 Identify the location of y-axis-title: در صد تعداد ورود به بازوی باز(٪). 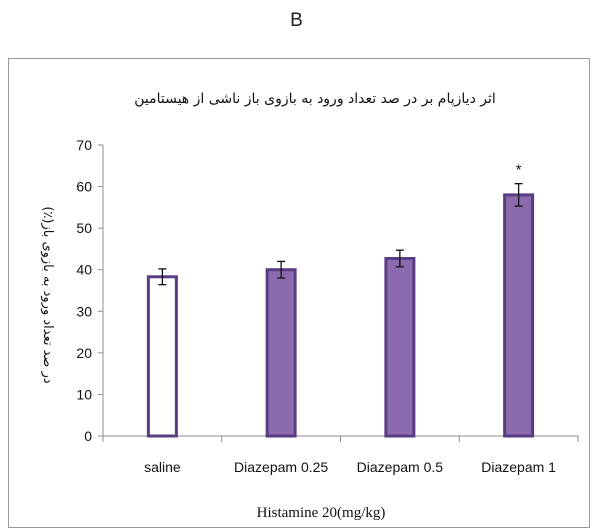
(47, 295).